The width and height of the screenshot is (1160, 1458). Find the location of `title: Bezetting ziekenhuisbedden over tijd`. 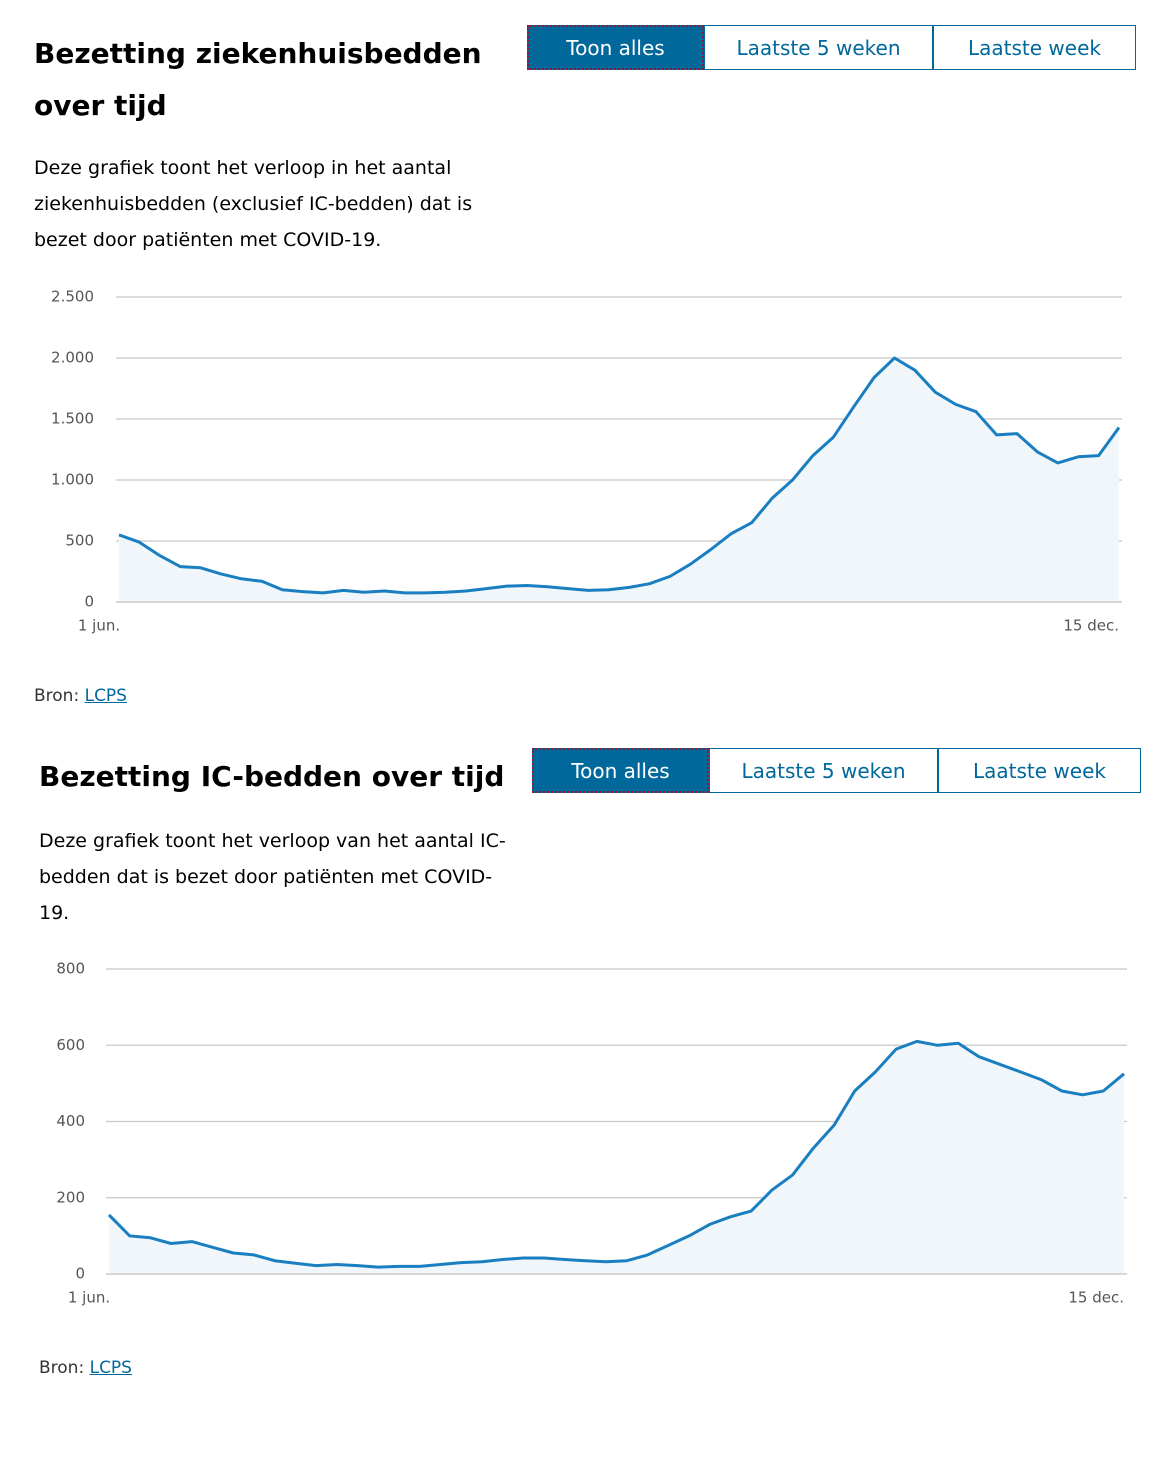

title: Bezetting ziekenhuisbedden over tijd is located at coordinates (258, 79).